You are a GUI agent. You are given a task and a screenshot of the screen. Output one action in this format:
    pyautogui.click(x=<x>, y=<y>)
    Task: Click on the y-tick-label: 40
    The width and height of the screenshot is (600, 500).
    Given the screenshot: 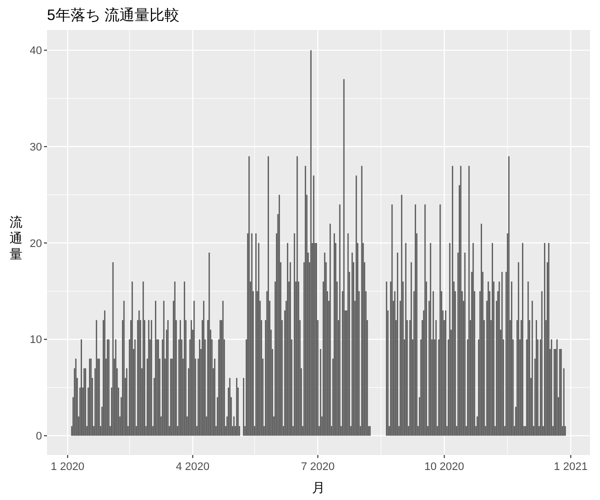 What is the action you would take?
    pyautogui.click(x=36, y=51)
    